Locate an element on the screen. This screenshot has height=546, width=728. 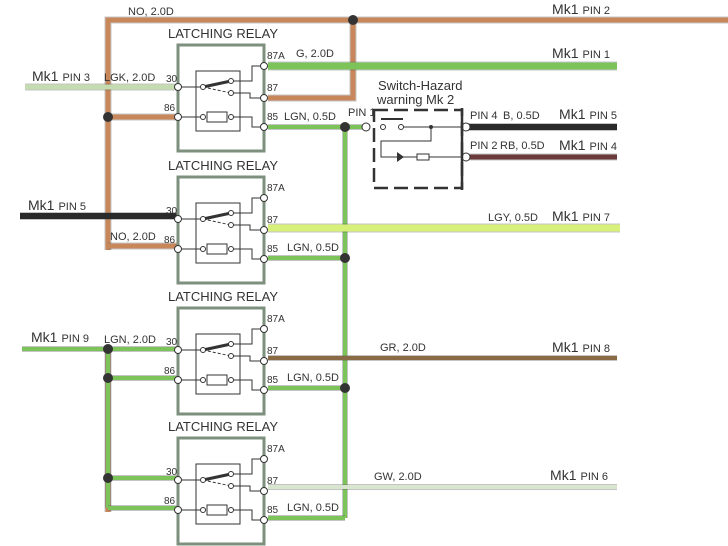
label-lgn2: LGN, 0.5D is located at coordinates (313, 248).